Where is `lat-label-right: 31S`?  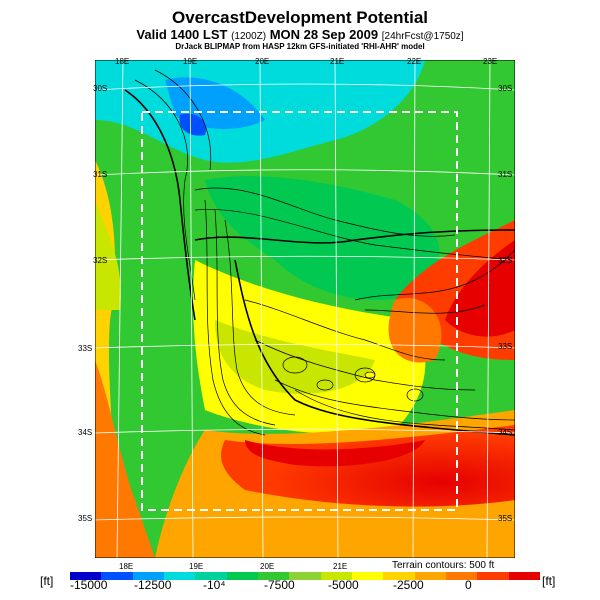 lat-label-right: 31S is located at coordinates (505, 174).